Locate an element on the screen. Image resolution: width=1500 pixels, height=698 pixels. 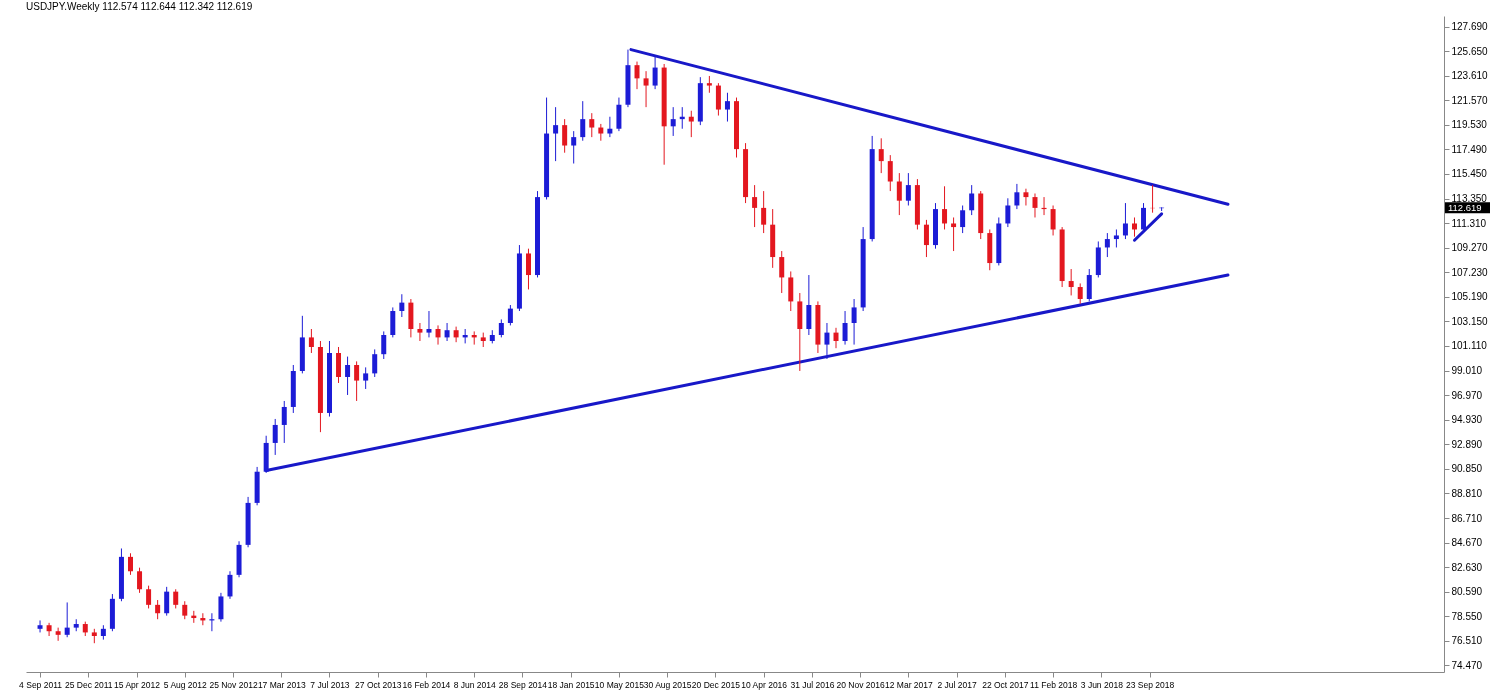
x-tick-label: 16 Feb 2014 is located at coordinates (426, 684).